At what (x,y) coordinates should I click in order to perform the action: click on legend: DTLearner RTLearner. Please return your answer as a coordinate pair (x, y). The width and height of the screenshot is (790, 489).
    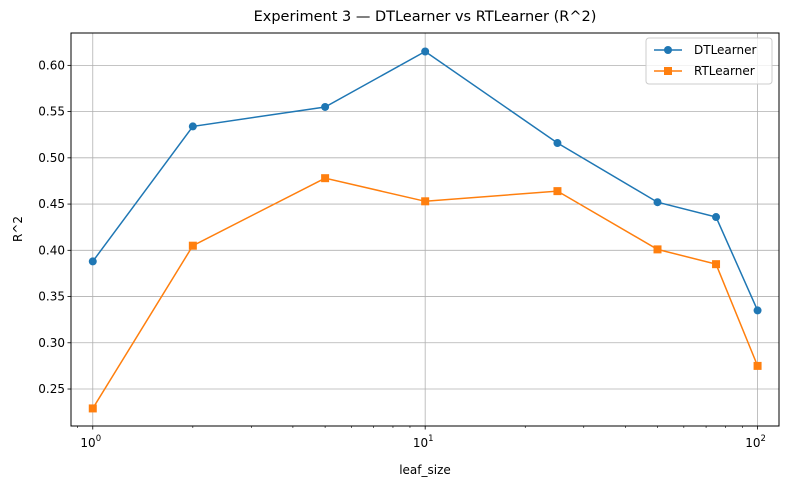
    Looking at the image, I should click on (709, 61).